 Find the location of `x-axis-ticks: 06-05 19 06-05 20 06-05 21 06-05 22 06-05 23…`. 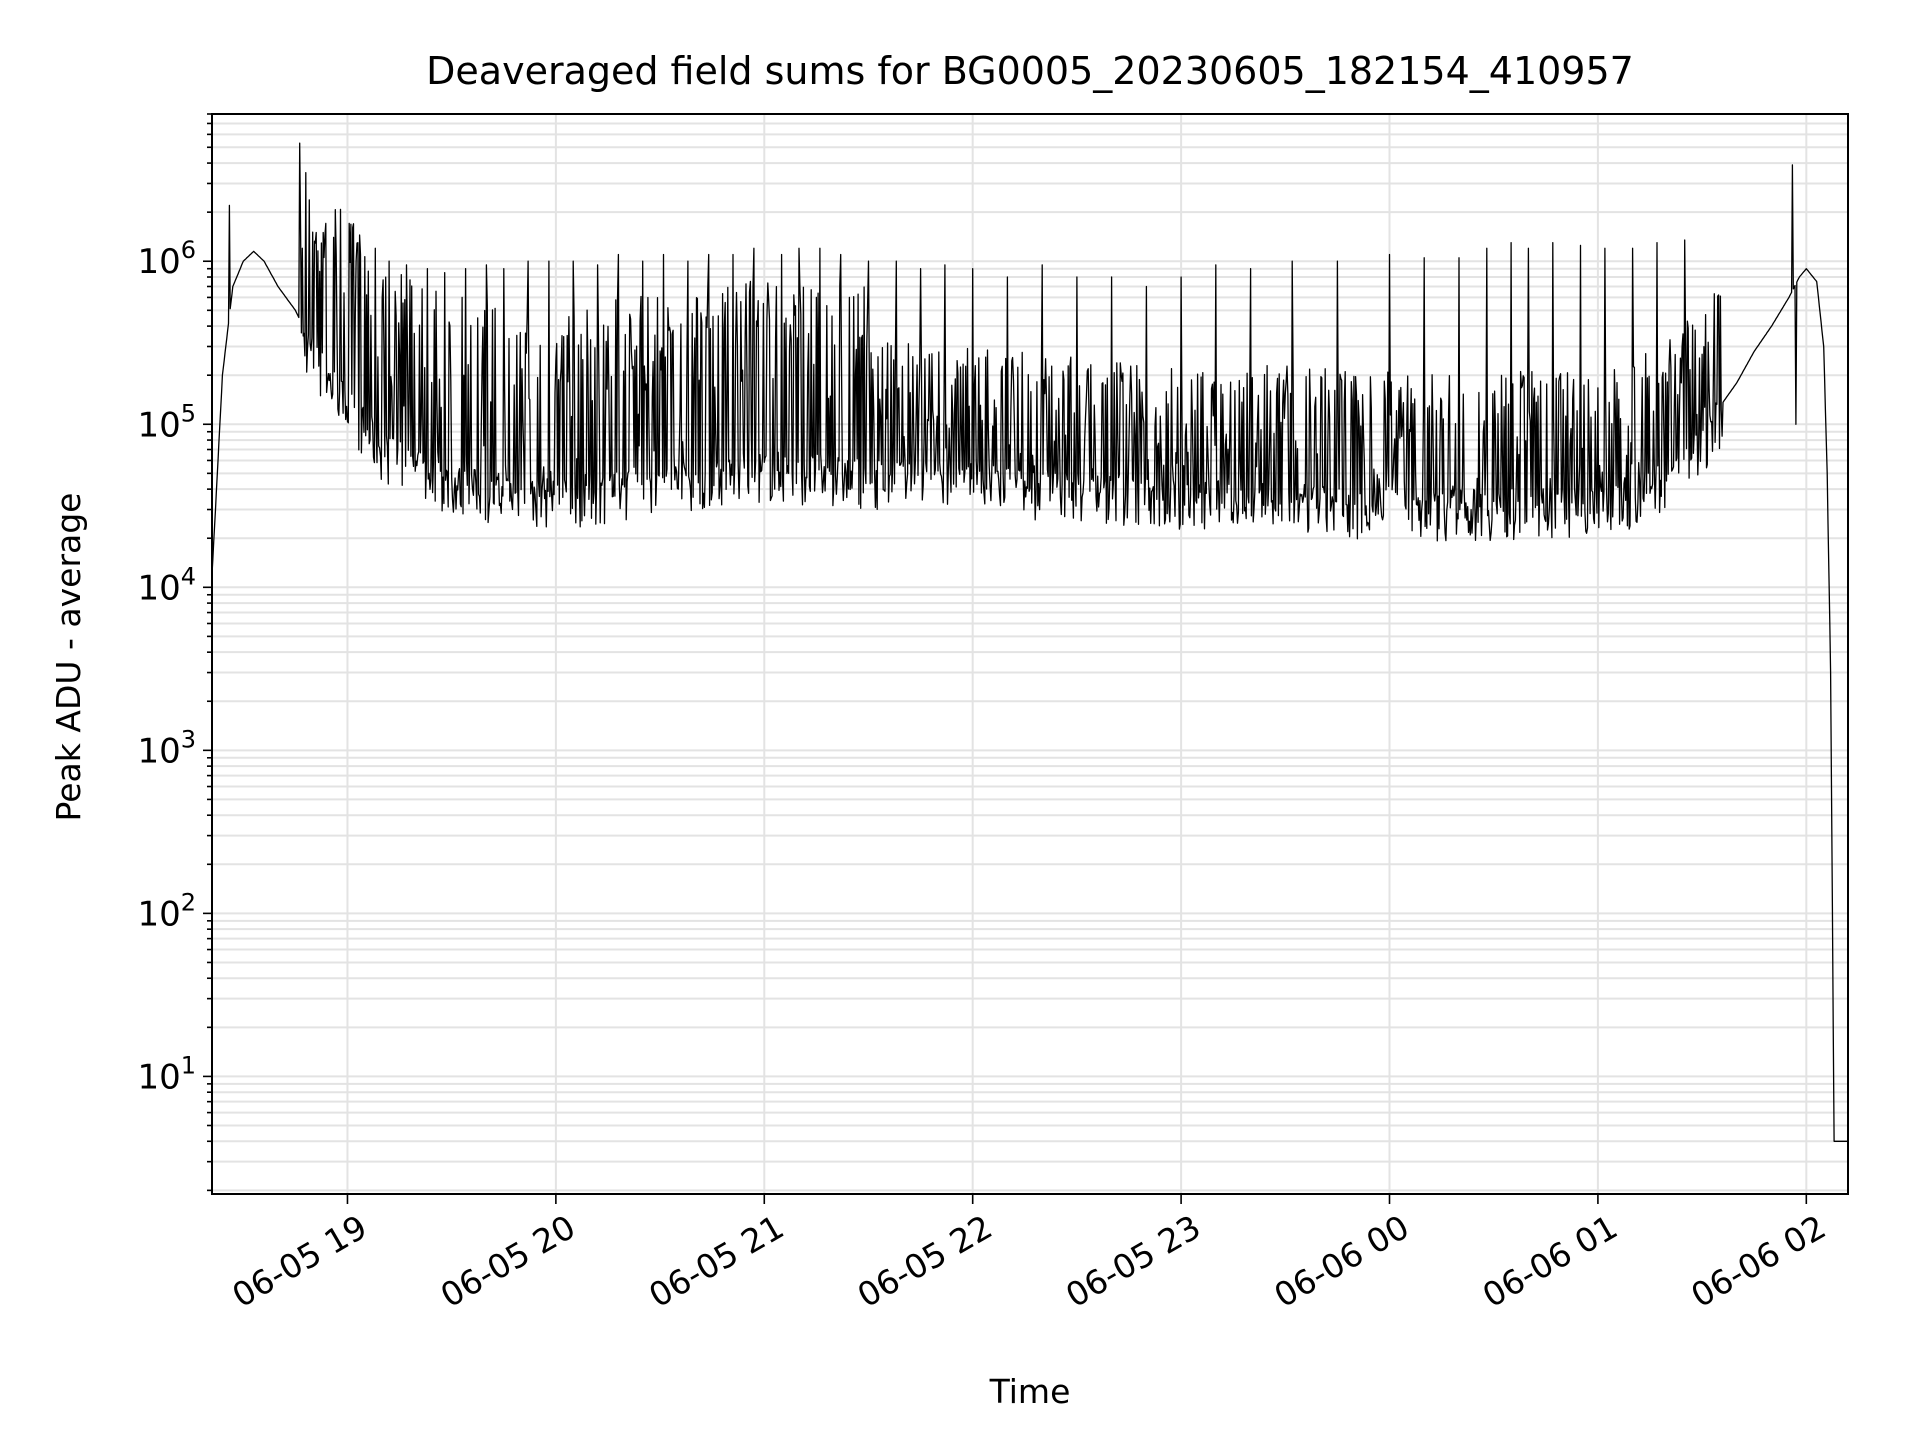

x-axis-ticks: 06-05 19 06-05 20 06-05 21 06-05 22 06-05 23… is located at coordinates (1028, 1254).